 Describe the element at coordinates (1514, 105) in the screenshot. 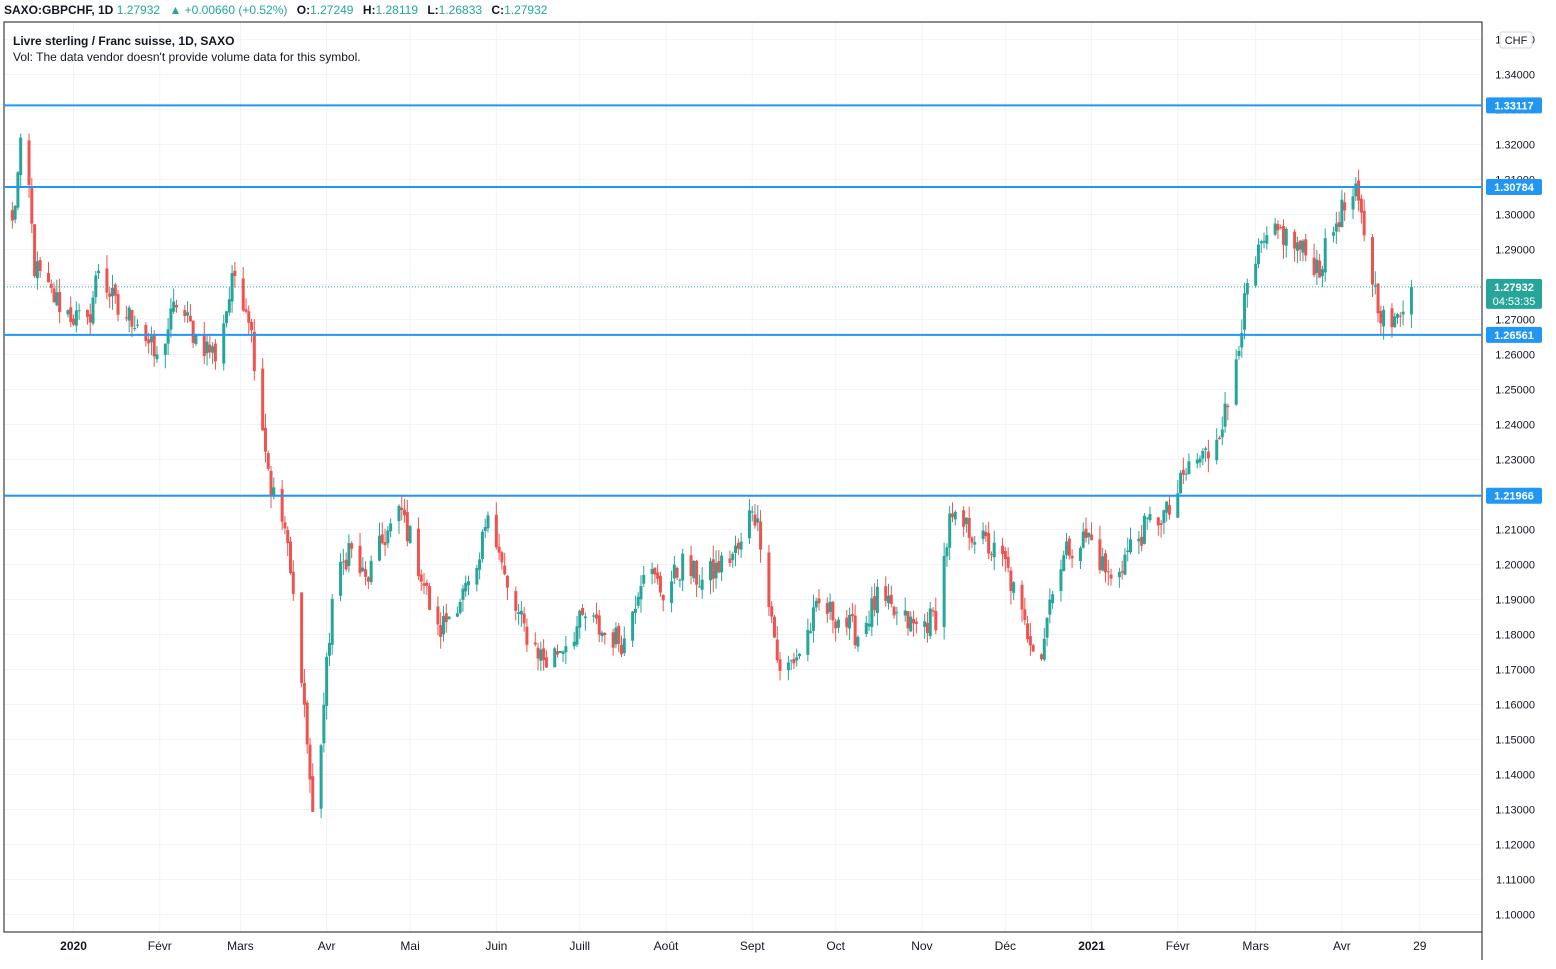

I see `level-badge` at that location.